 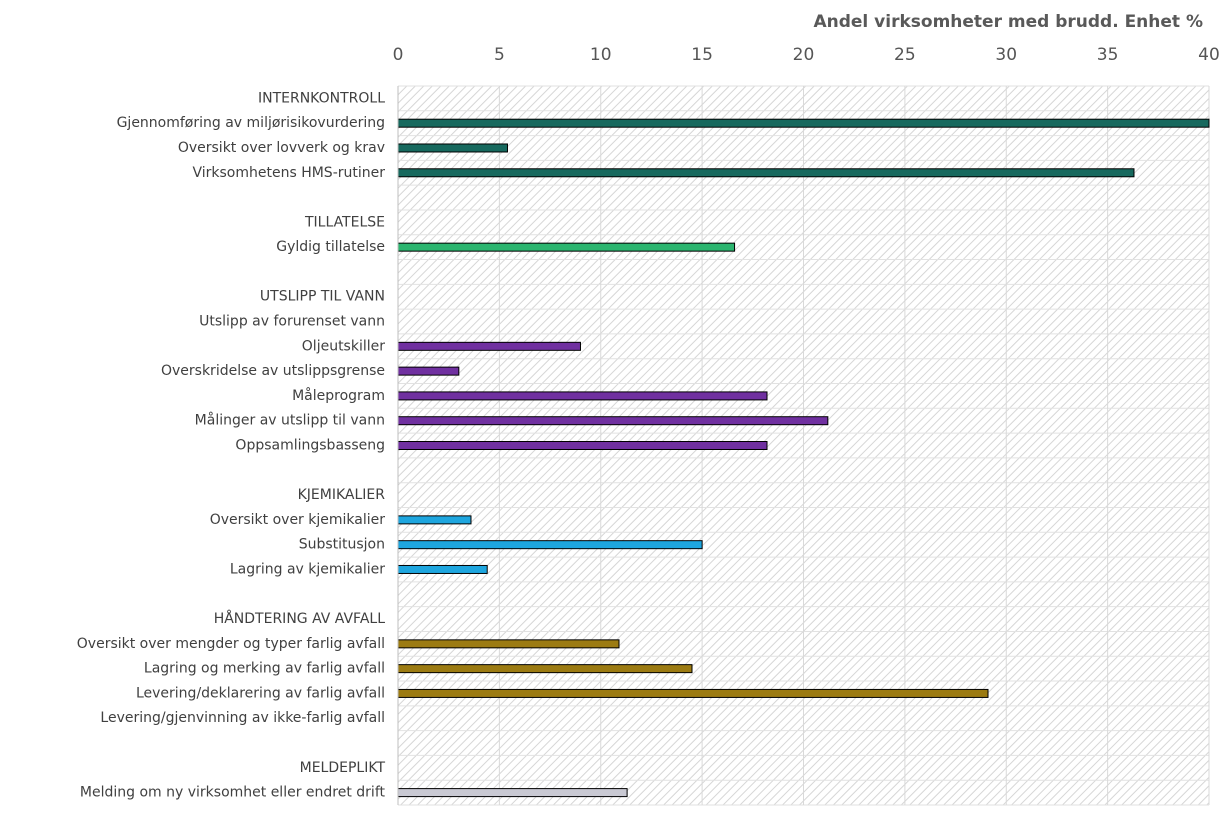 What do you see at coordinates (288, 173) in the screenshot?
I see `y-tick-label: Virksomhetens HMS-rutiner` at bounding box center [288, 173].